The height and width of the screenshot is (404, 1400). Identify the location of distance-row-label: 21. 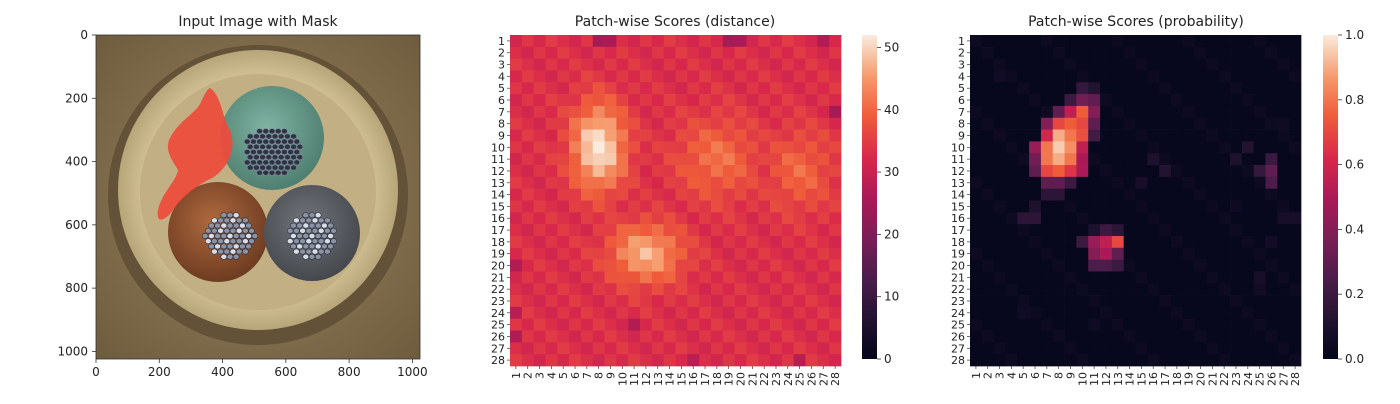
(498, 277).